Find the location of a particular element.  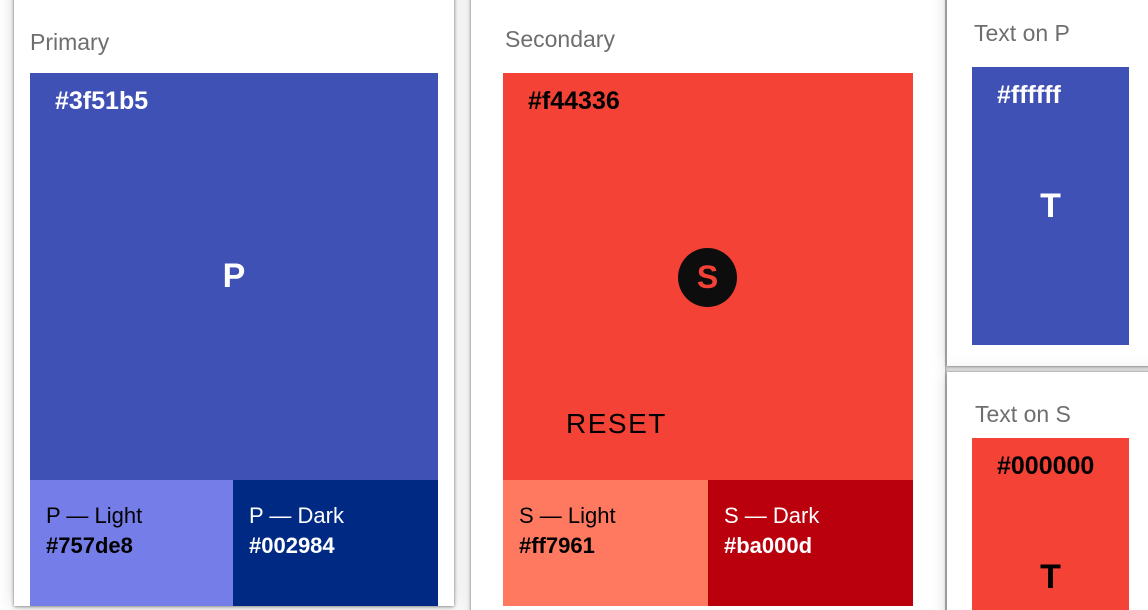

primary-letter: P is located at coordinates (234, 276).